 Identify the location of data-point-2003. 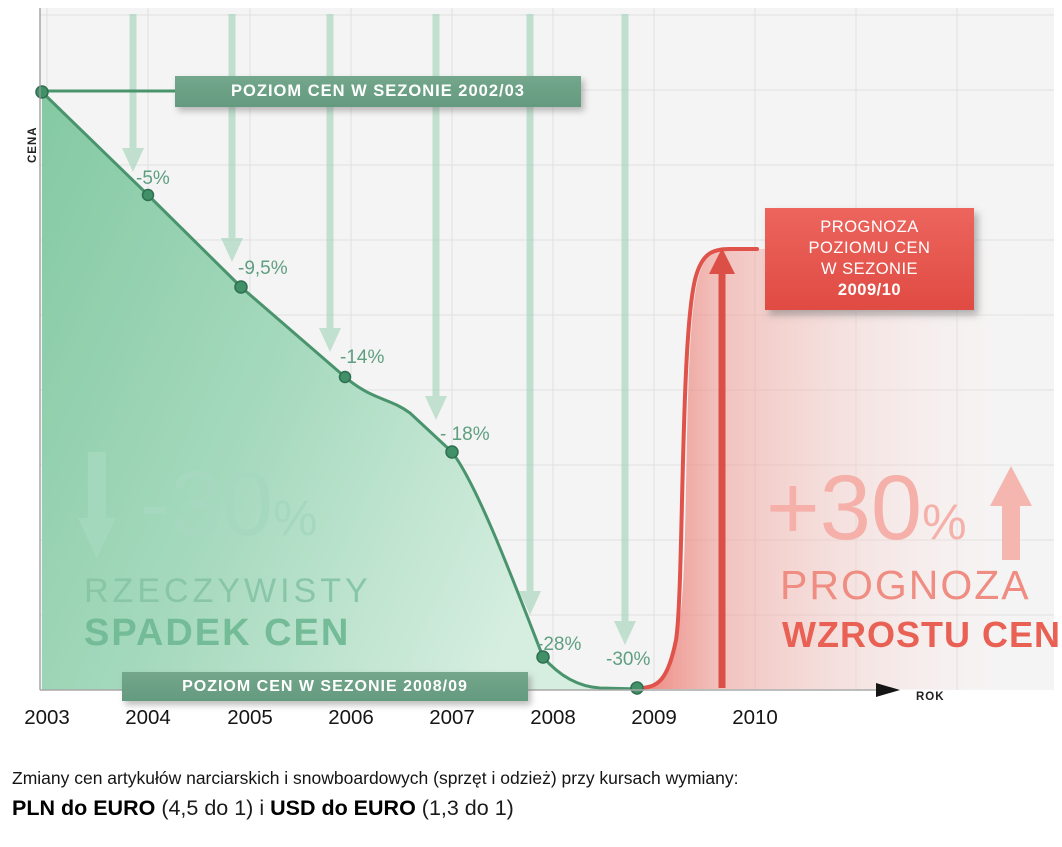
(42, 92).